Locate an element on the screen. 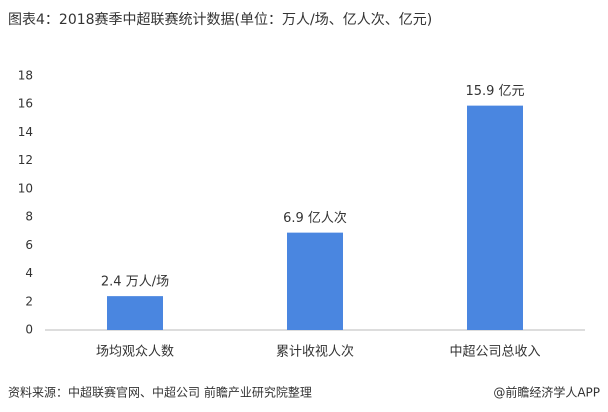  y-tick-label: 10 is located at coordinates (25, 188).